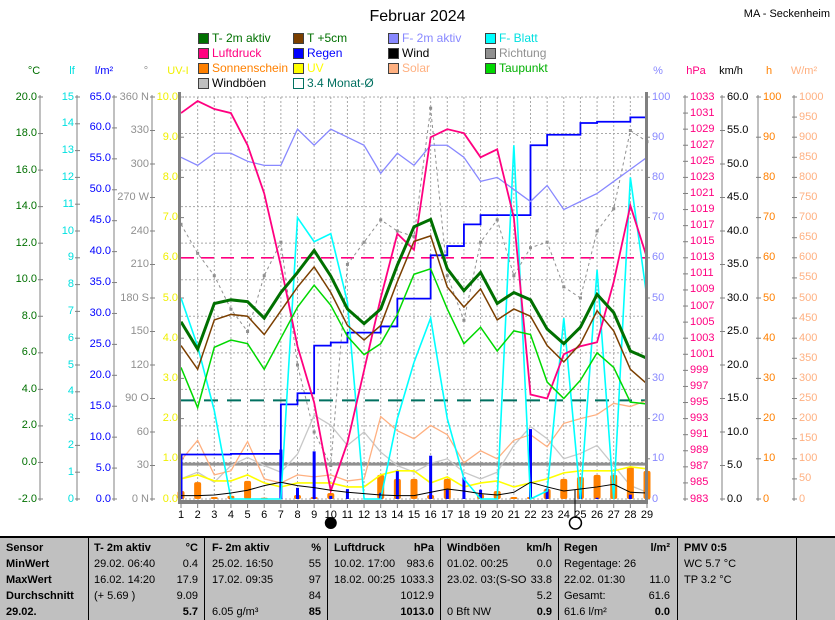  Describe the element at coordinates (417, 16) in the screenshot. I see `page-title: Februar 2024` at that location.